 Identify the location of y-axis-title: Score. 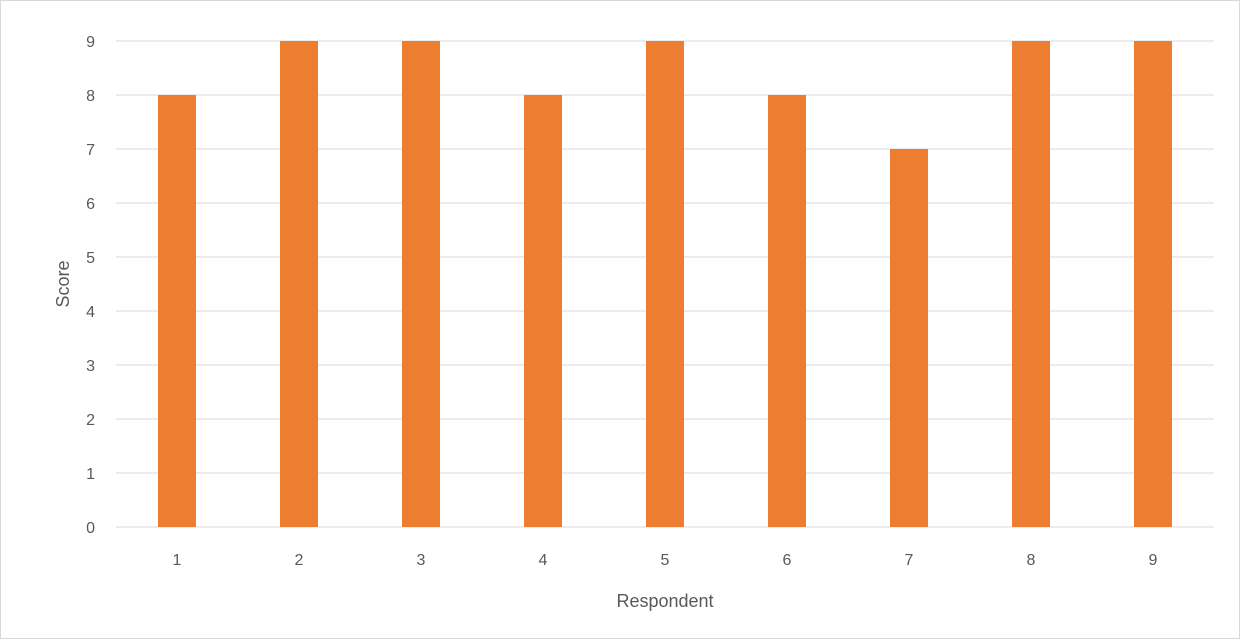
(63, 283).